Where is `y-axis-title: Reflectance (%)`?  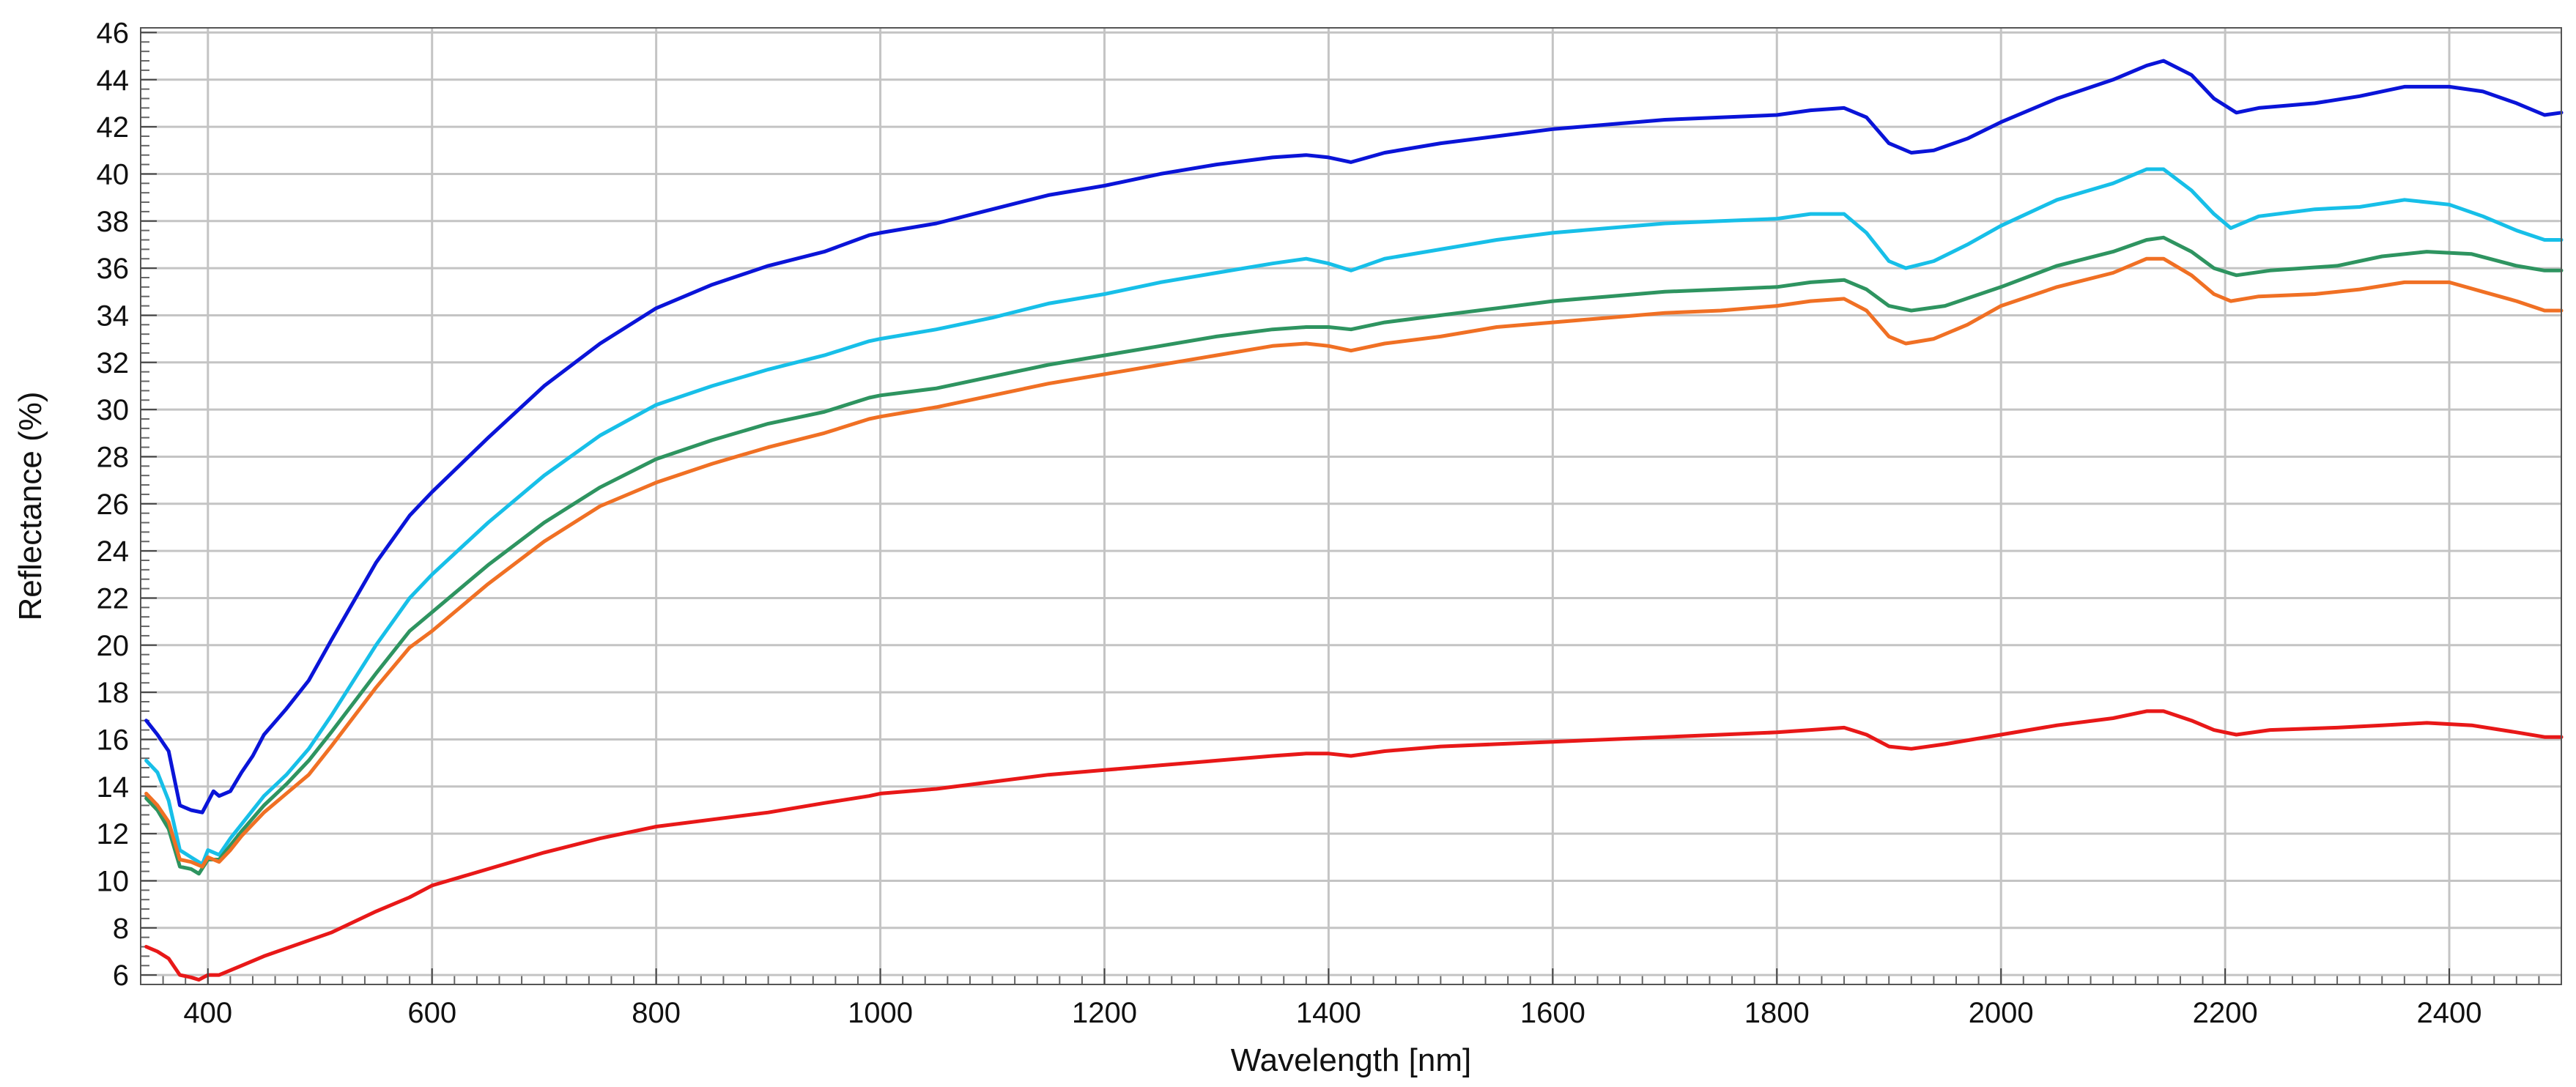
y-axis-title: Reflectance (%) is located at coordinates (30, 505).